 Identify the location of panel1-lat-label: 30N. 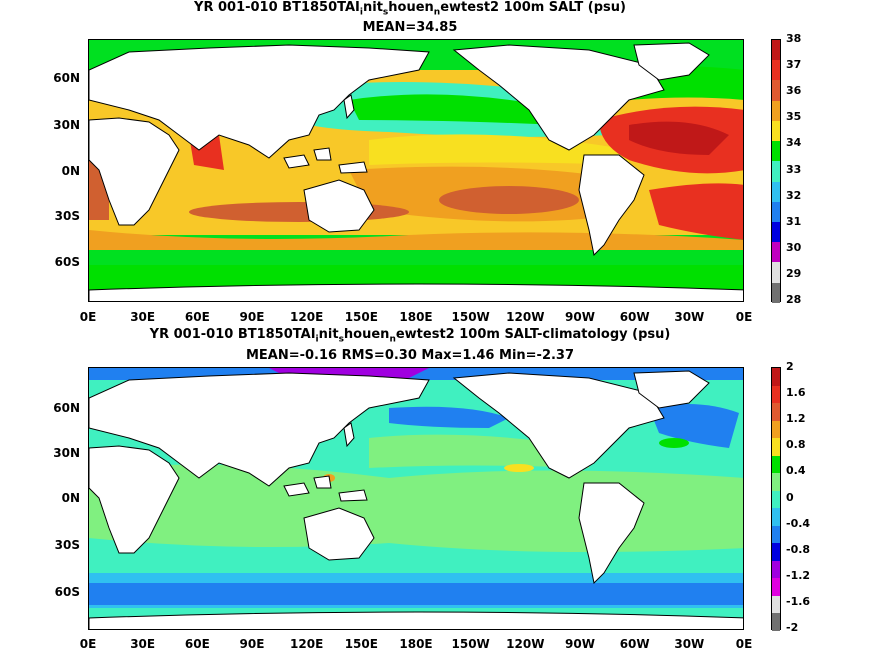
(66, 125).